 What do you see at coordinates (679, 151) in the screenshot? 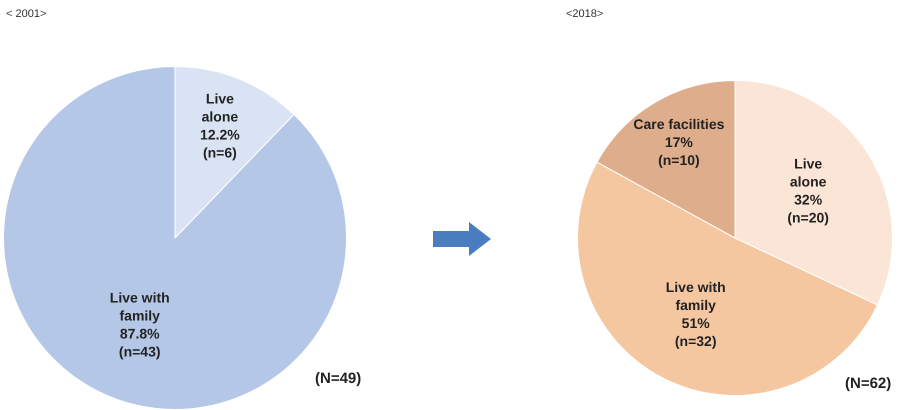
I see `data-label: 17% (n=10)` at bounding box center [679, 151].